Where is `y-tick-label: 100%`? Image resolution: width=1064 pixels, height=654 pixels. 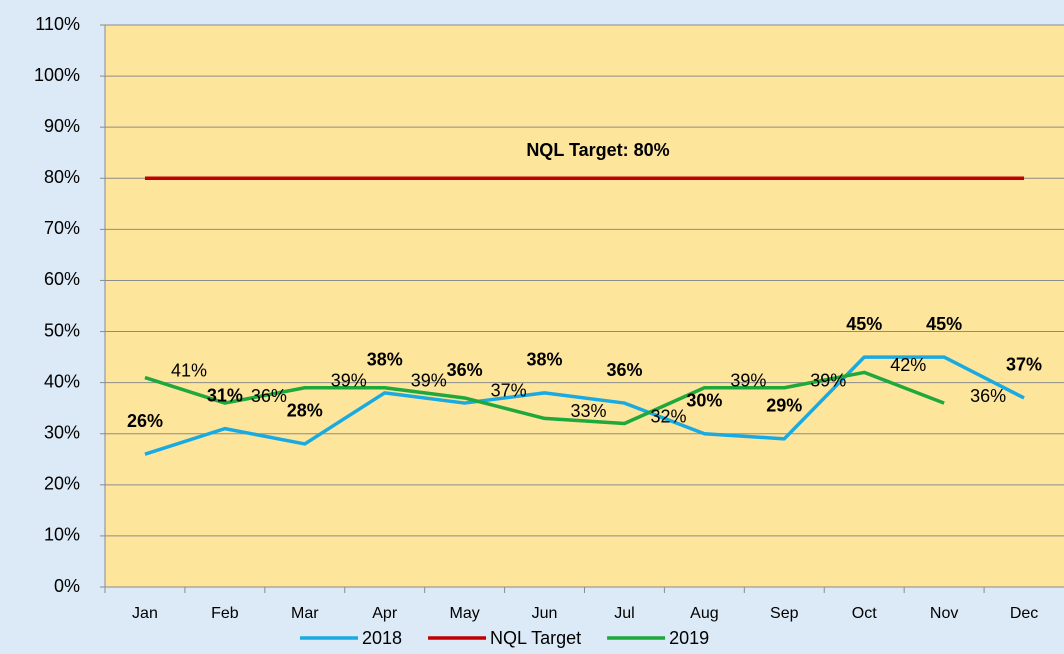
y-tick-label: 100% is located at coordinates (57, 75).